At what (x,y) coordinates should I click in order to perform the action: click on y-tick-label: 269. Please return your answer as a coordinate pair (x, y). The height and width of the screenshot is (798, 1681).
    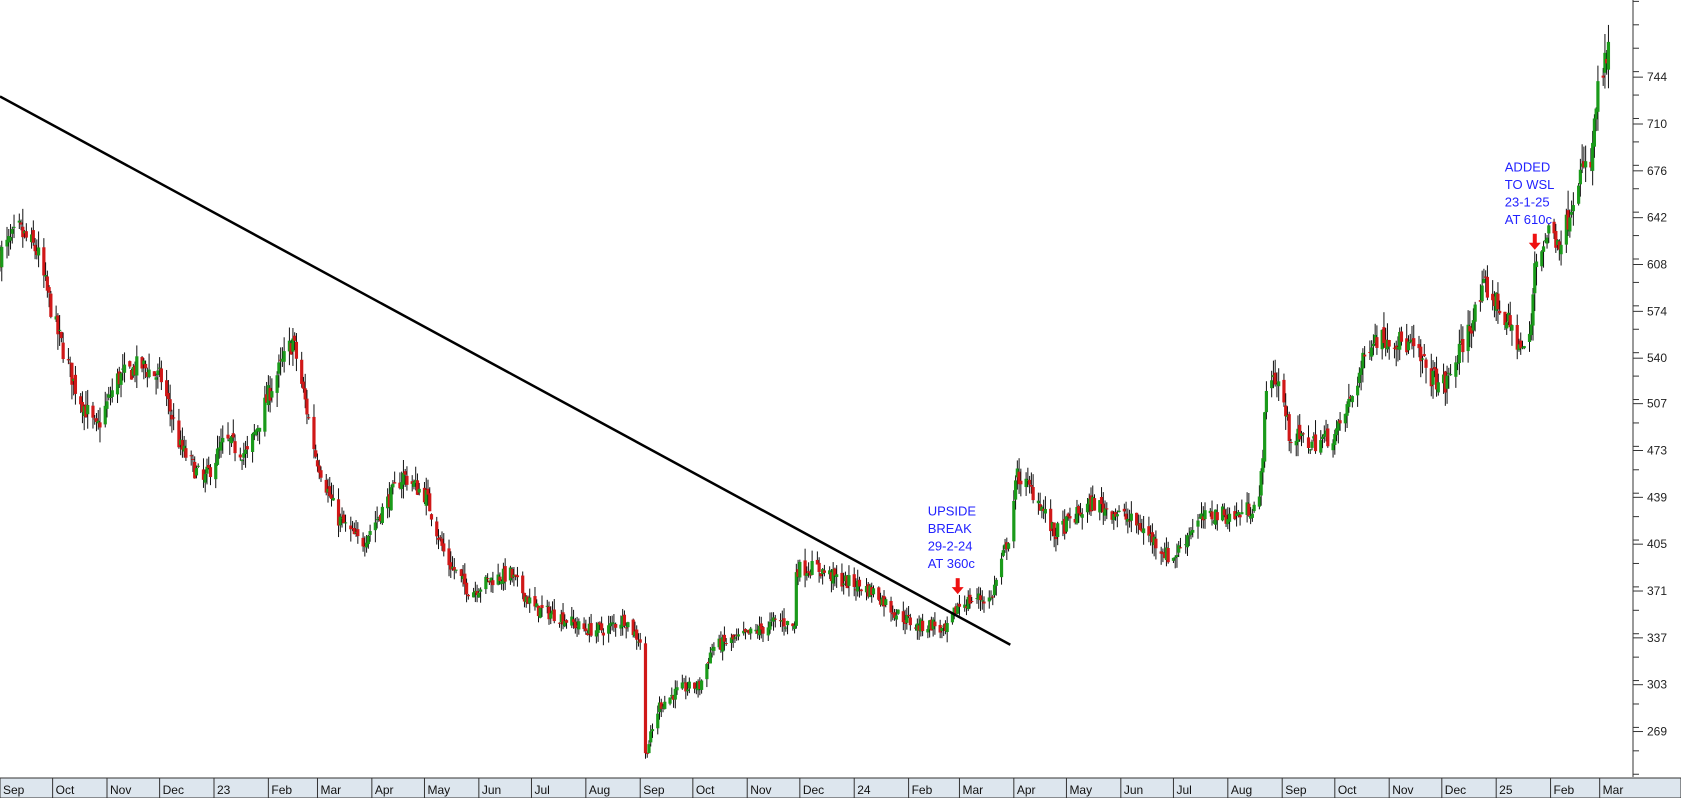
    Looking at the image, I should click on (1657, 732).